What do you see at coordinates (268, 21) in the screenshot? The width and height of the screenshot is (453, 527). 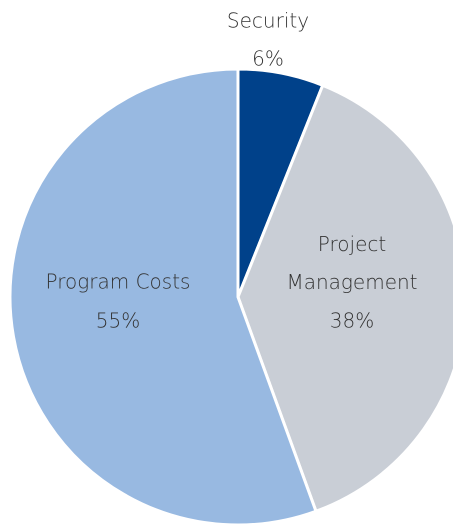 I see `slice-label: Security` at bounding box center [268, 21].